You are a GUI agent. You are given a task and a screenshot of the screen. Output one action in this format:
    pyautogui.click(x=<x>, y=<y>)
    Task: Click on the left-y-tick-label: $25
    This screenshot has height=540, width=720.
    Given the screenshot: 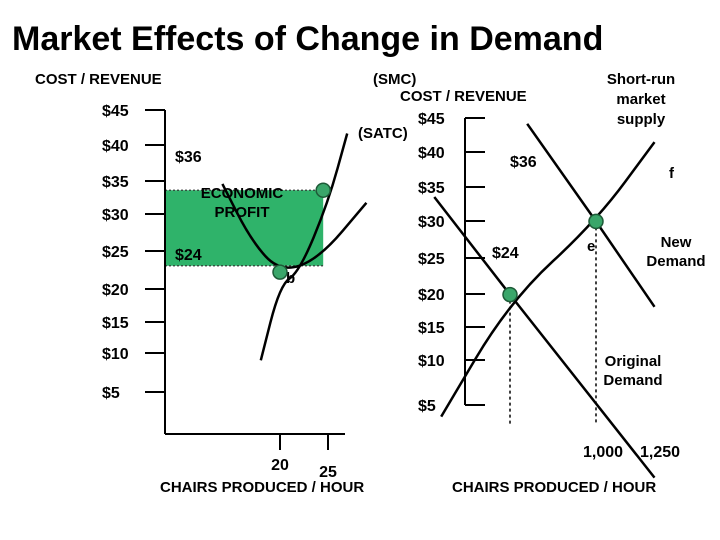 What is the action you would take?
    pyautogui.click(x=115, y=252)
    